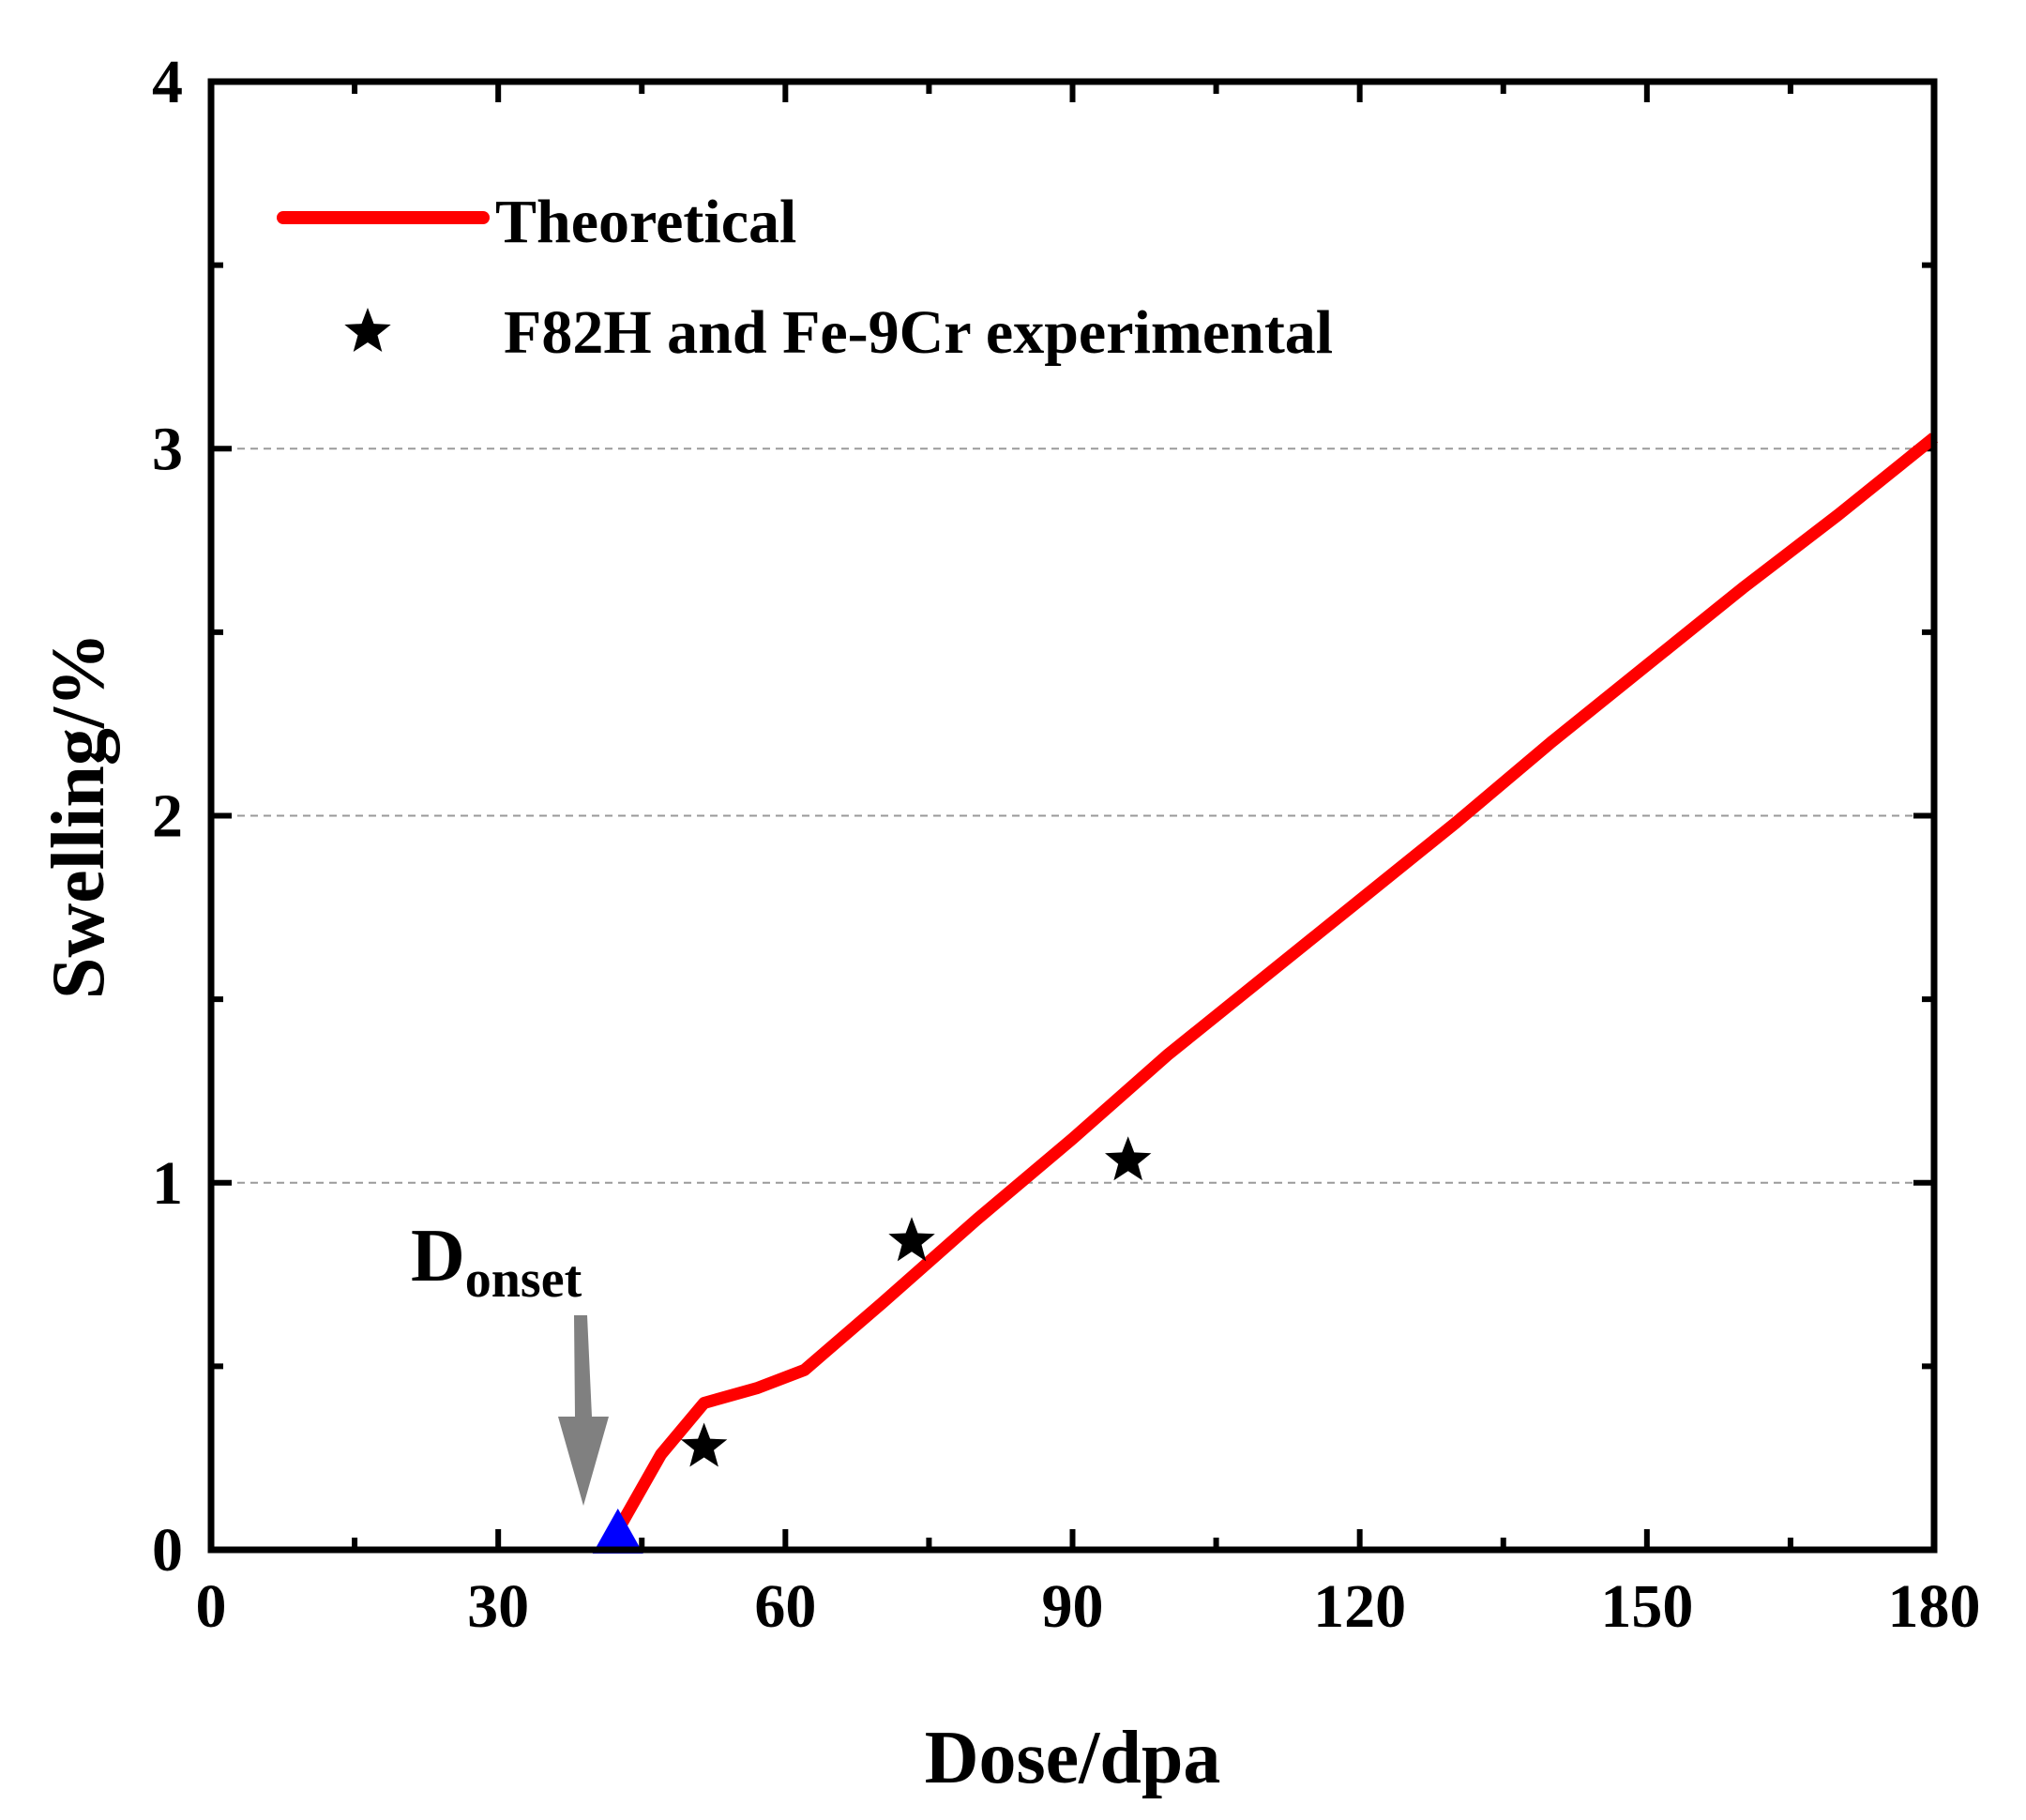  Describe the element at coordinates (167, 1183) in the screenshot. I see `y-tick-label: 1` at that location.